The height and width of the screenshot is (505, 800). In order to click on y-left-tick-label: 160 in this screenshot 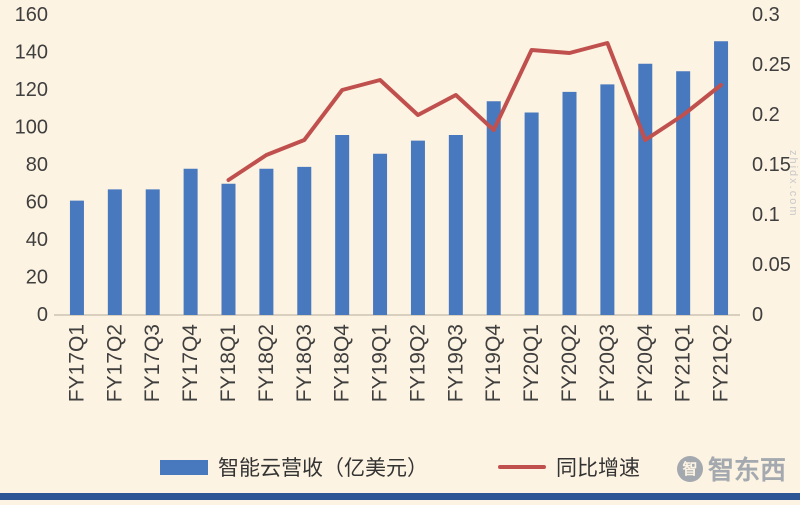, I will do `click(31, 15)`.